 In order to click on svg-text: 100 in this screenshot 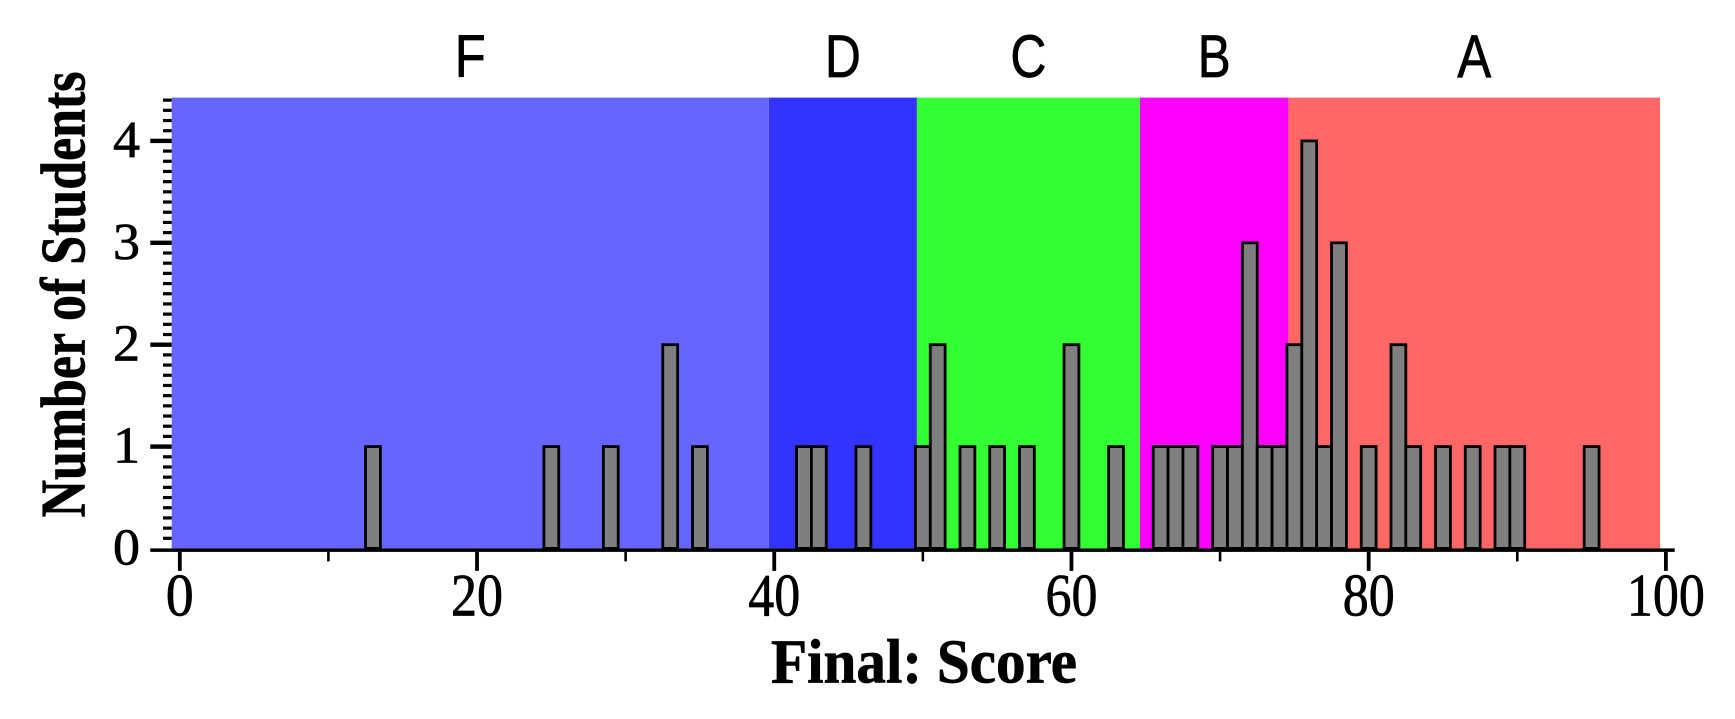, I will do `click(1666, 596)`.